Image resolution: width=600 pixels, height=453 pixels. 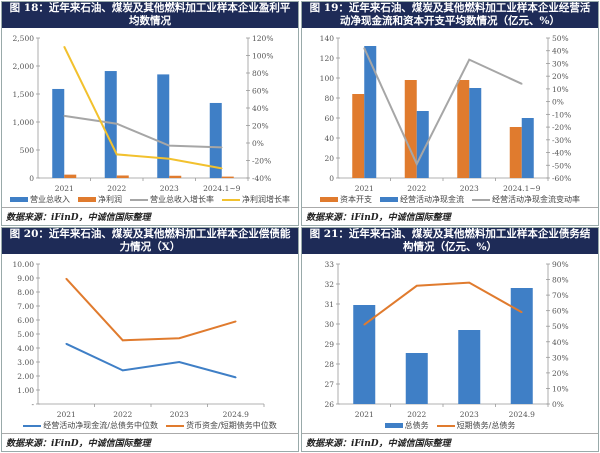 I want to click on y-tick-label-left: 1,500, so click(x=24, y=94).